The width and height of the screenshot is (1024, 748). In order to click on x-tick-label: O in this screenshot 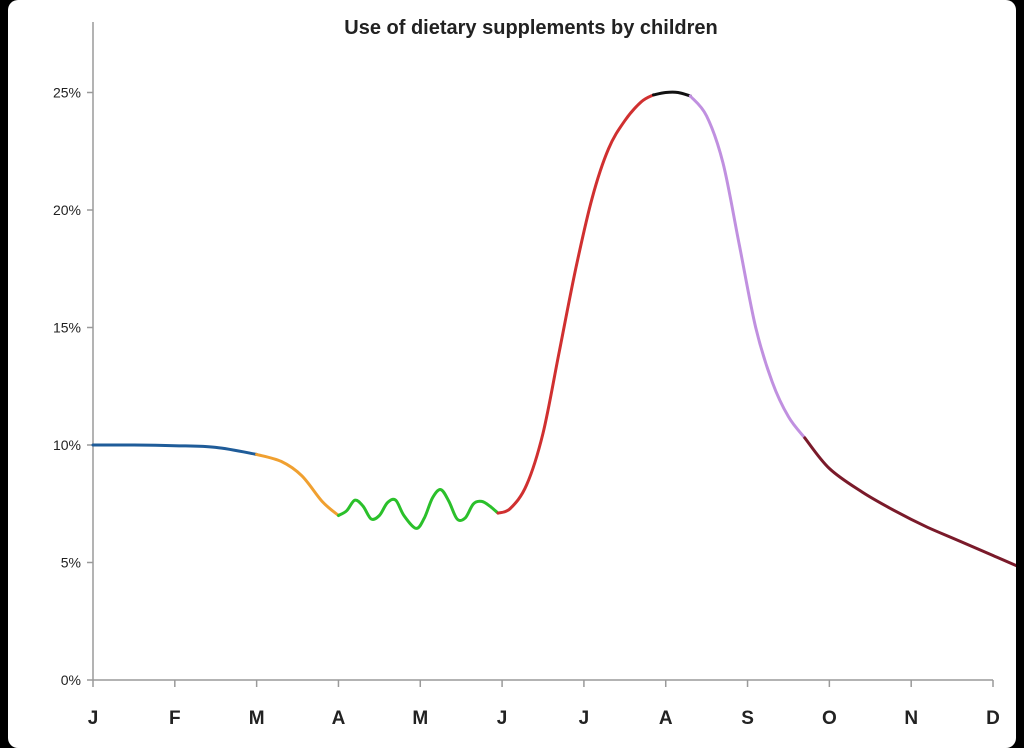, I will do `click(829, 718)`.